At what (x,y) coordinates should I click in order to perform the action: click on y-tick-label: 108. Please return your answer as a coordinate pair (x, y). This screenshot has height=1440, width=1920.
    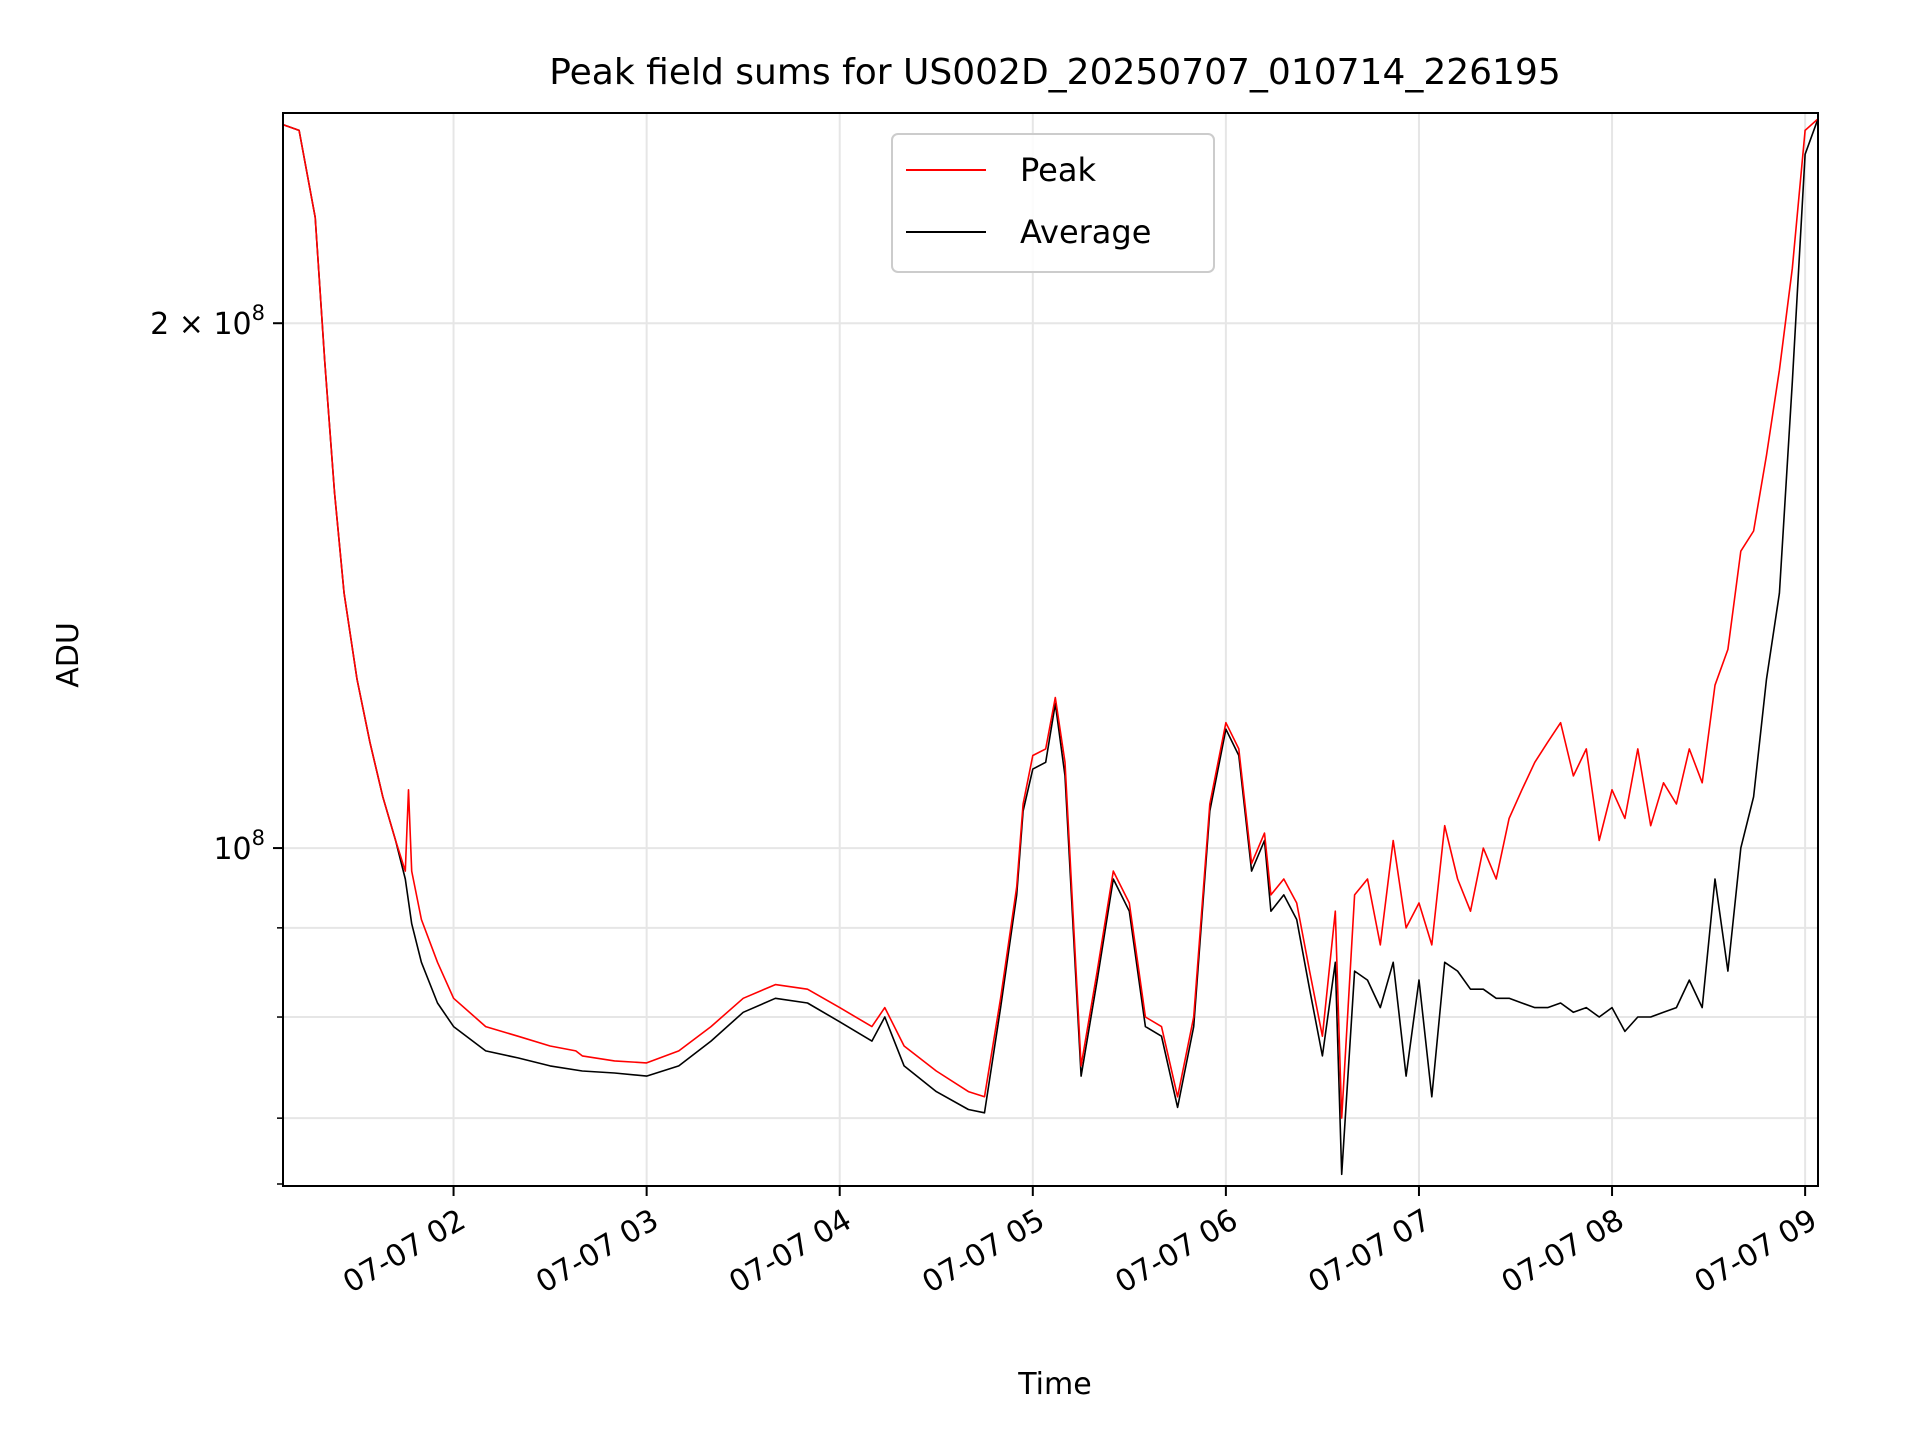
    Looking at the image, I should click on (239, 846).